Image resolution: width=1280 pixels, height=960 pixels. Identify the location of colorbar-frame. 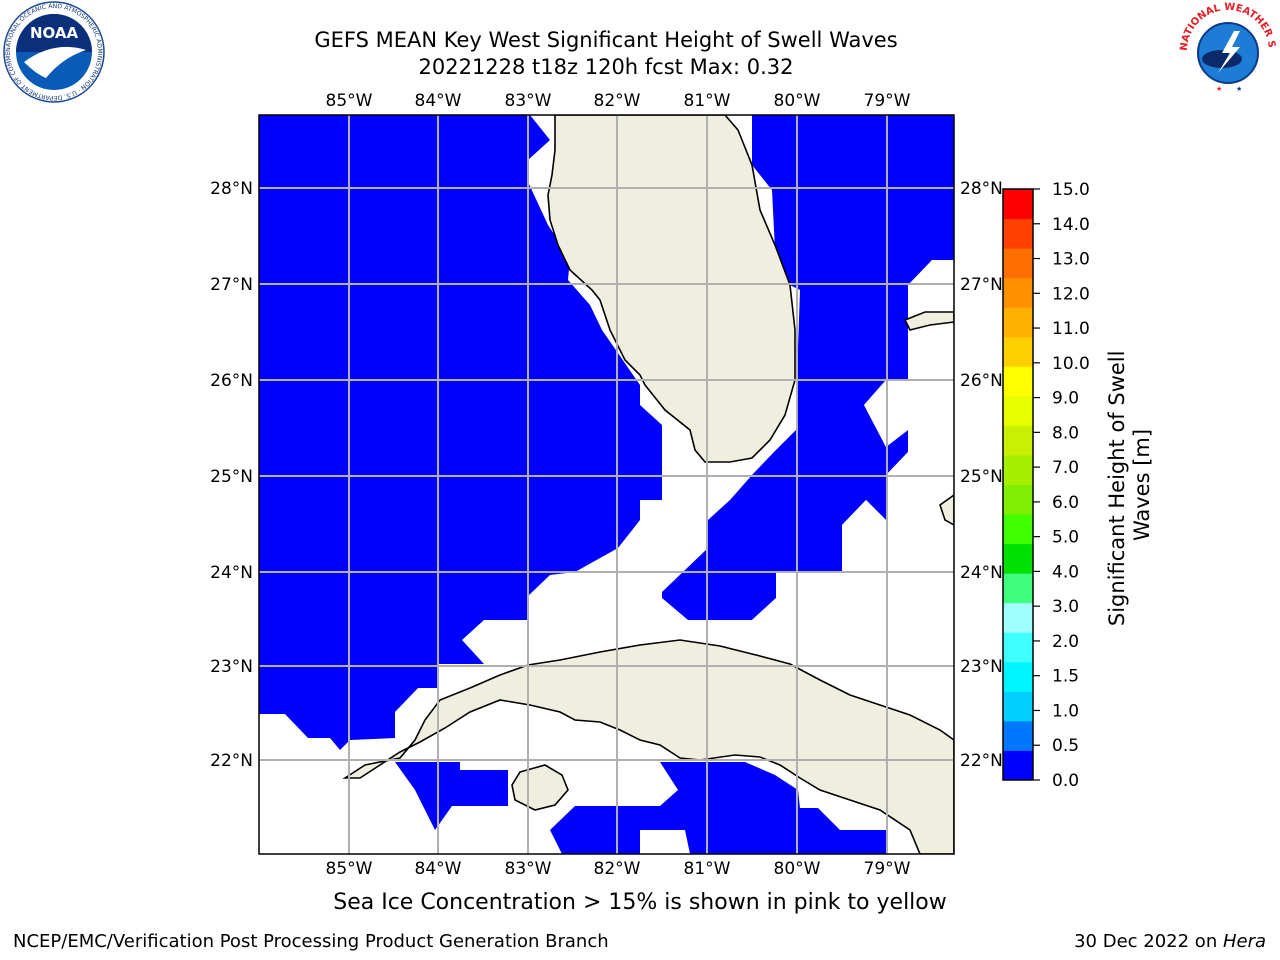
(1018, 484).